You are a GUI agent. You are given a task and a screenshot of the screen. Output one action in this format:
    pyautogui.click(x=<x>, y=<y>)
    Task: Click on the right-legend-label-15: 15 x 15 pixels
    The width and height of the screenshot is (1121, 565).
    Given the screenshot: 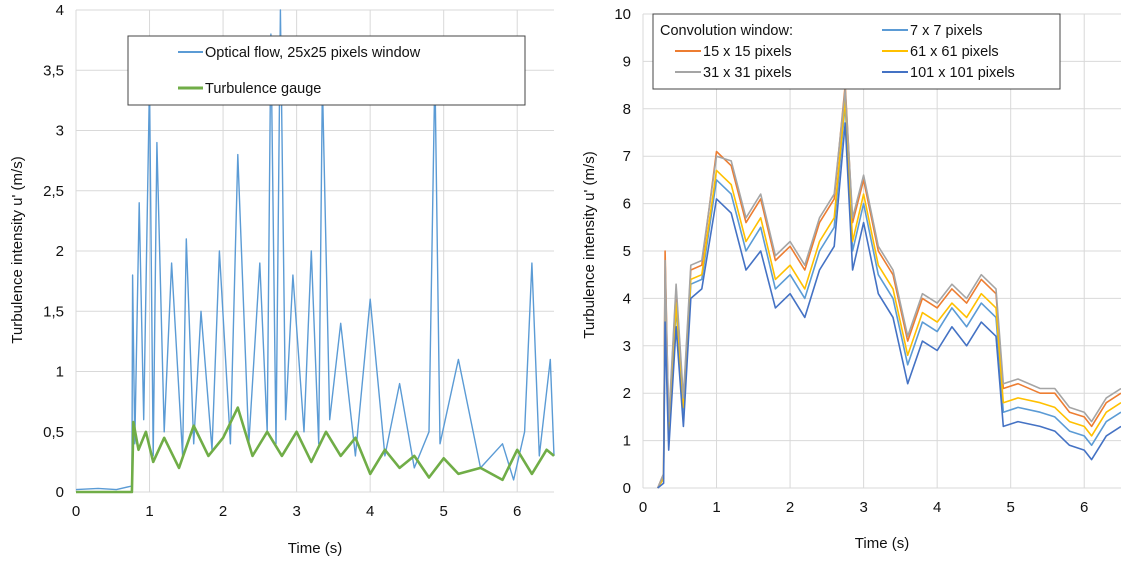 What is the action you would take?
    pyautogui.click(x=747, y=52)
    